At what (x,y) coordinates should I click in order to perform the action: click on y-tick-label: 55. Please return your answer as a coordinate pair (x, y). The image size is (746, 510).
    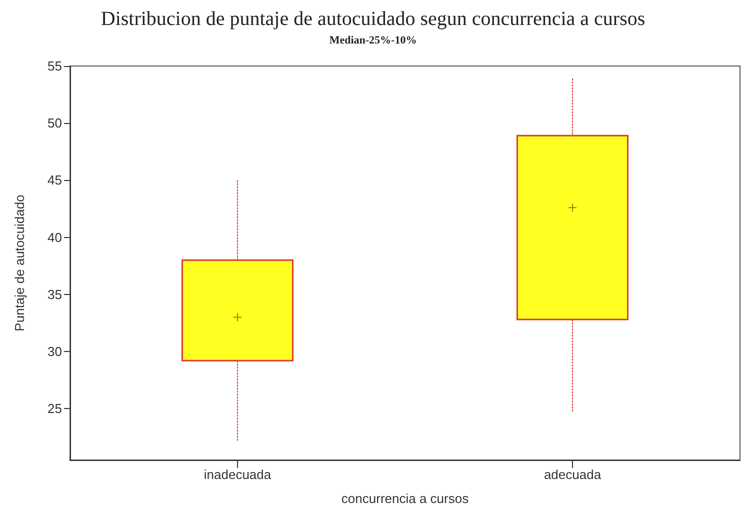
    Looking at the image, I should click on (55, 66).